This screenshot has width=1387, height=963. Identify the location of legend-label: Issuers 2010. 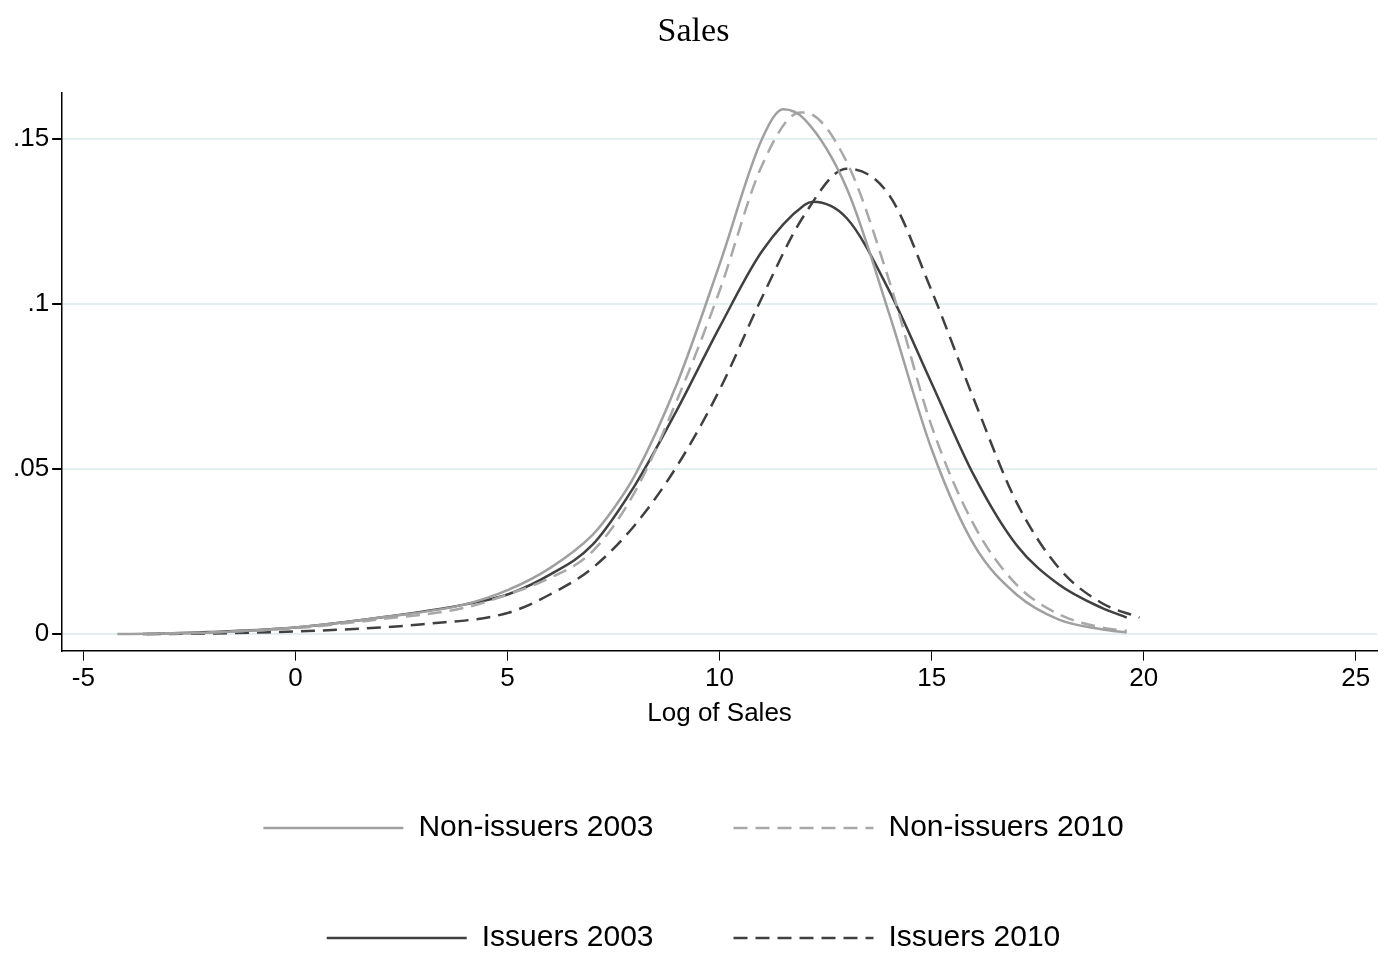
(974, 936).